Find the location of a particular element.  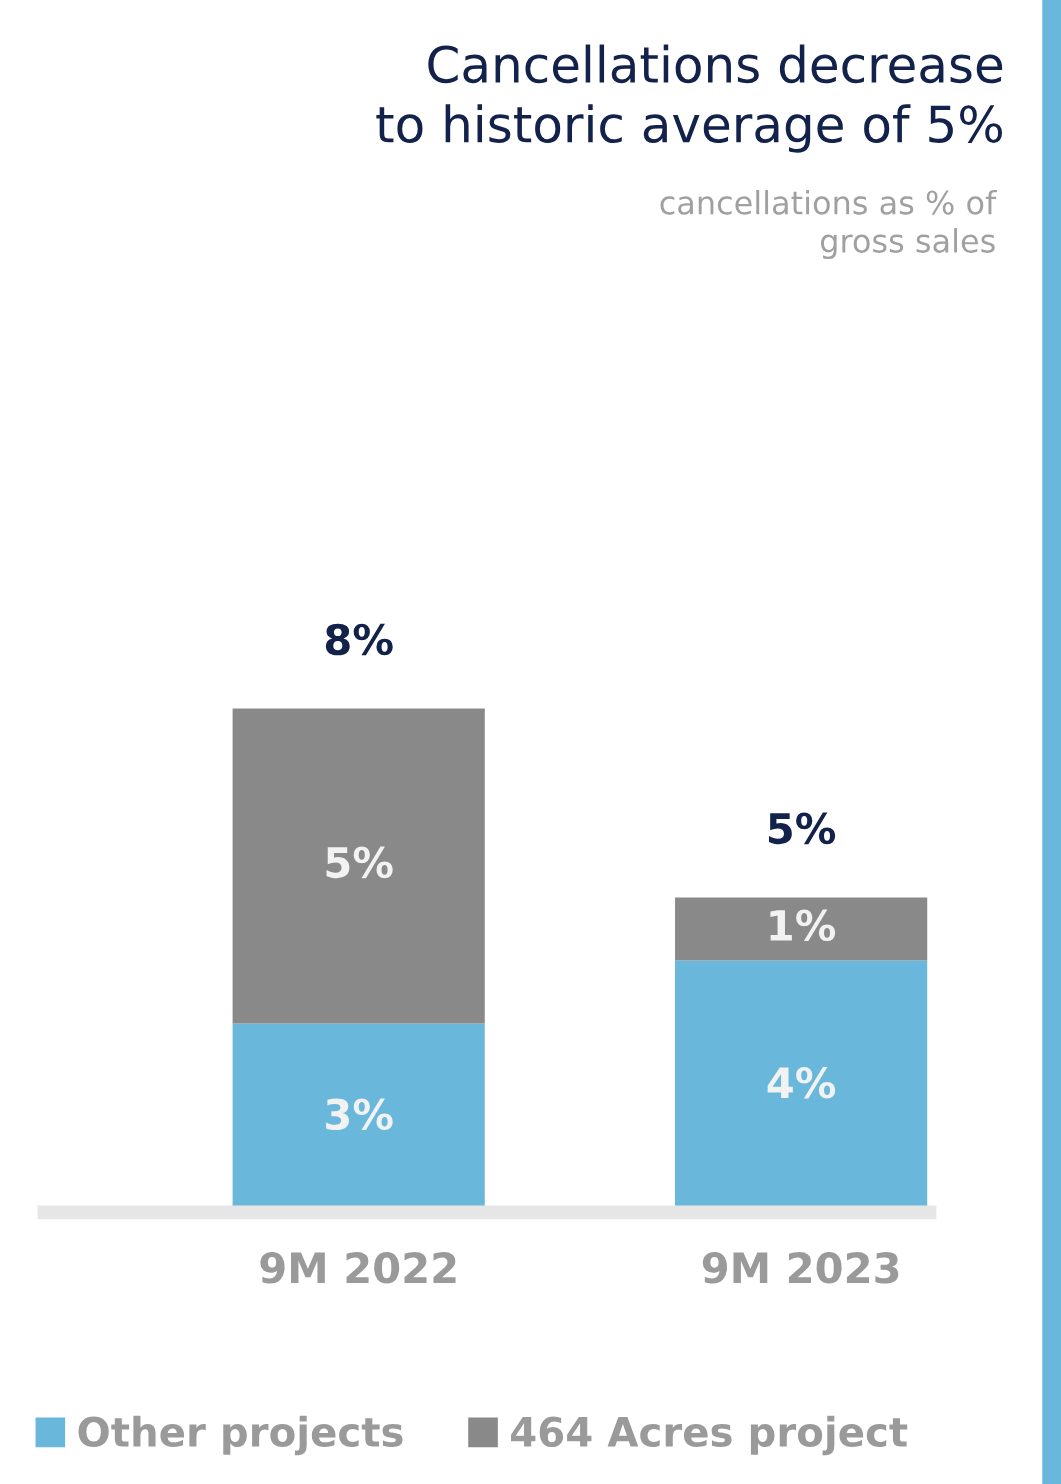

data-label: 3% is located at coordinates (359, 1114).